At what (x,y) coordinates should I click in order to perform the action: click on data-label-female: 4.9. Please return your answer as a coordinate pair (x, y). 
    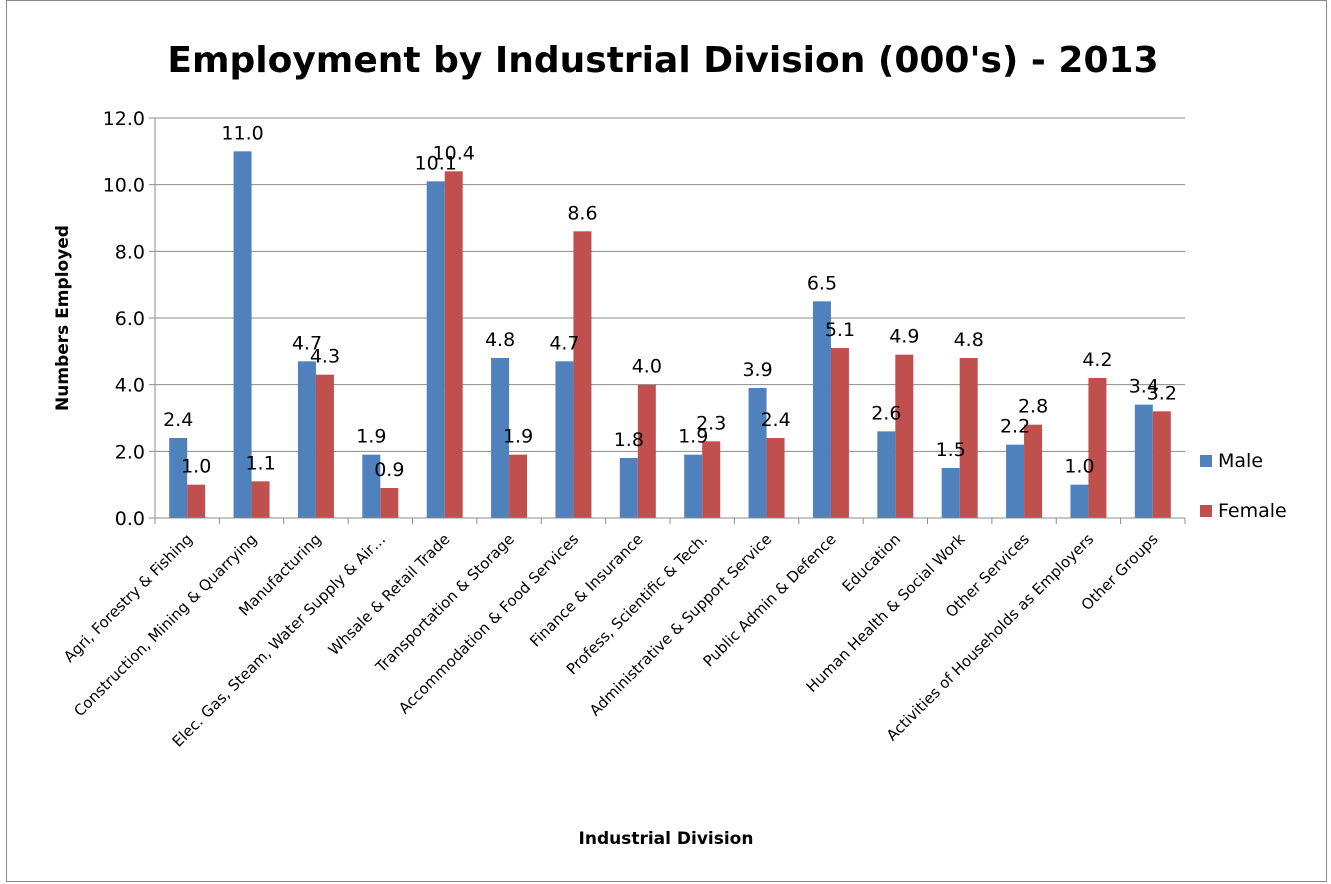
    Looking at the image, I should click on (904, 337).